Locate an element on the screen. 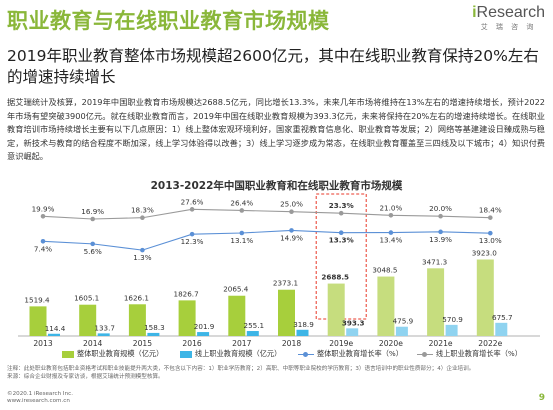  footer-copyright: ©2020.1 iResearch Inc. is located at coordinates (40, 394).